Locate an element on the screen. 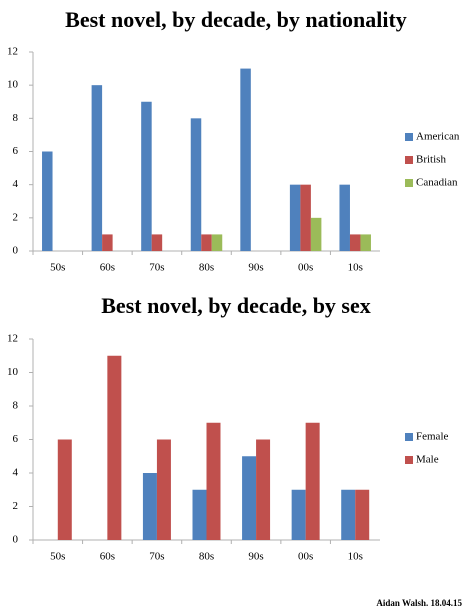 This screenshot has height=614, width=472. legend-label: Canadian is located at coordinates (437, 183).